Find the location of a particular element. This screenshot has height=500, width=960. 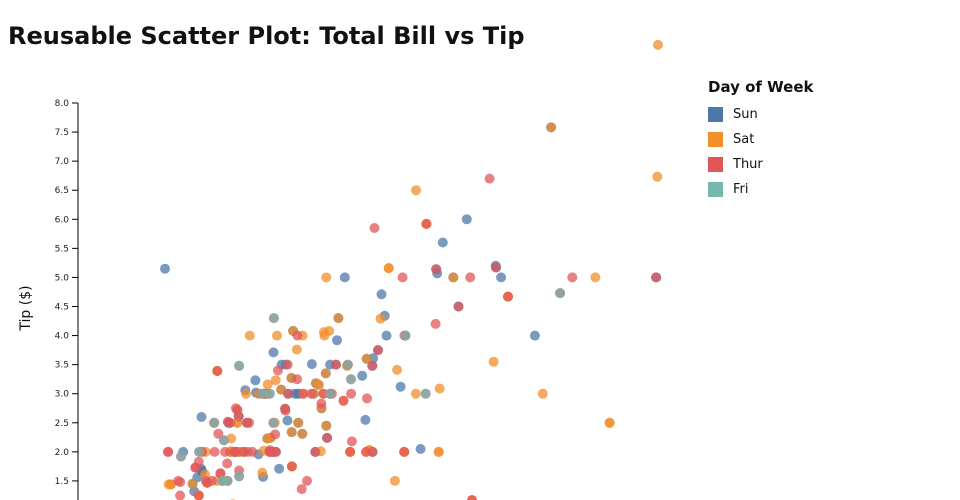

legend-item-thur: Thur is located at coordinates (761, 164).